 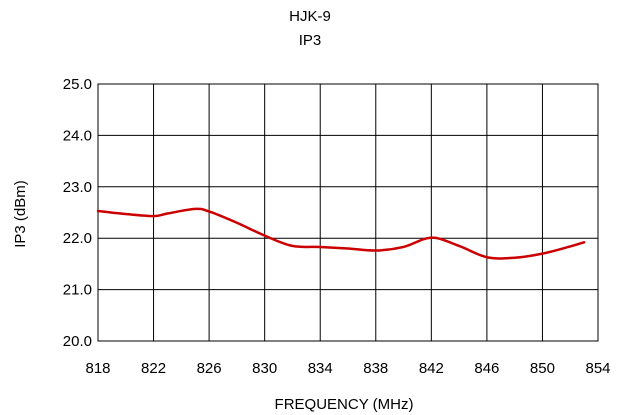 What do you see at coordinates (77, 187) in the screenshot?
I see `y-tick-label: 23.0` at bounding box center [77, 187].